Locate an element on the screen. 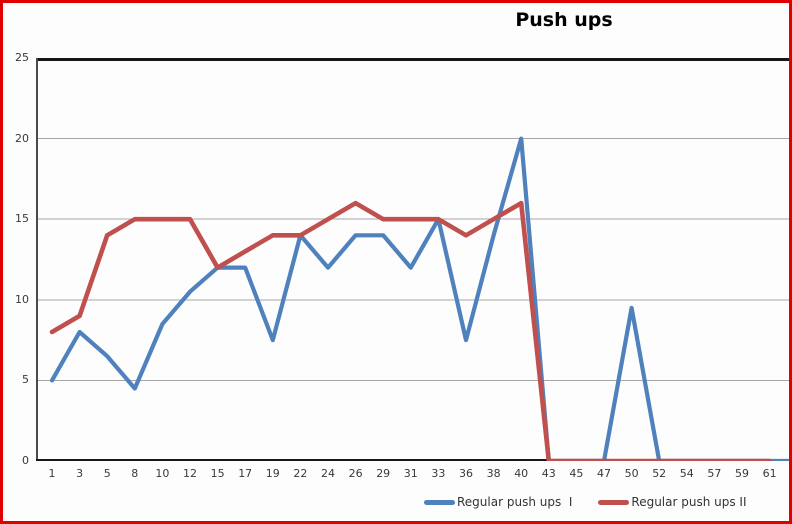 The height and width of the screenshot is (524, 792). x-tick-label-5: 5 is located at coordinates (107, 473).